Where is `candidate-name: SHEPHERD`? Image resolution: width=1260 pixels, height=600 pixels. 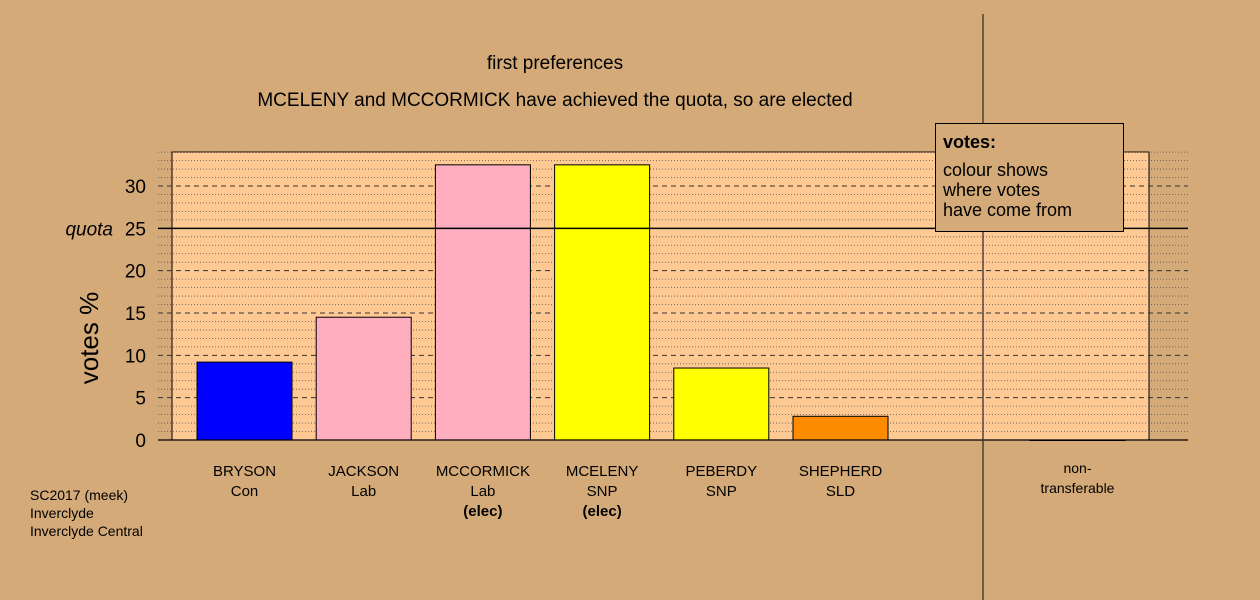
candidate-name: SHEPHERD is located at coordinates (841, 471).